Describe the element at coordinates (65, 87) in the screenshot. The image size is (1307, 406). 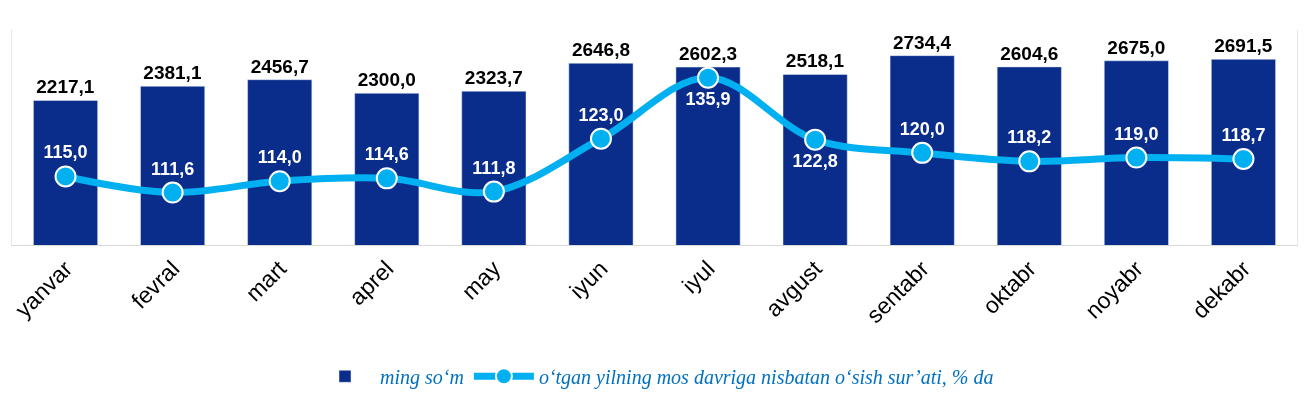
I see `data-label: 2217,1` at that location.